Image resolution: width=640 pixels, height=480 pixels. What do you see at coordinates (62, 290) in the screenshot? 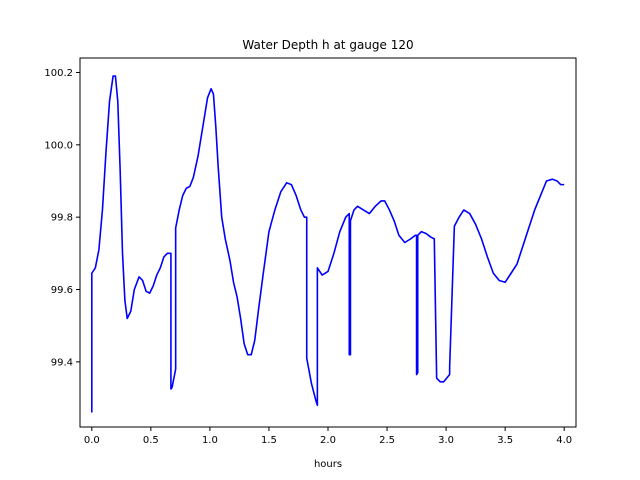
I see `y-tick-label: 99.6` at bounding box center [62, 290].